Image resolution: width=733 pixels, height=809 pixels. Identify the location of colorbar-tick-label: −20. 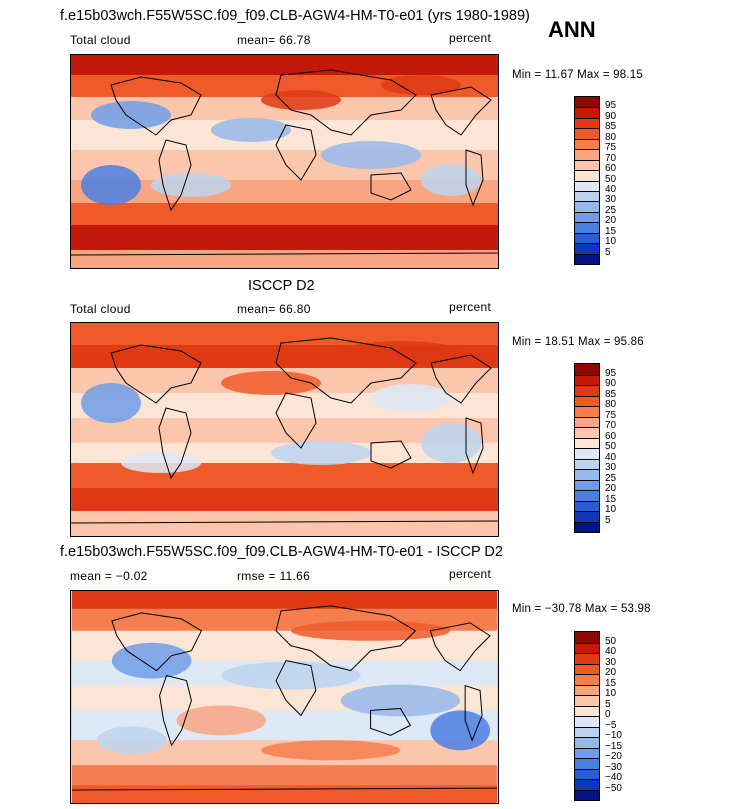
(613, 756).